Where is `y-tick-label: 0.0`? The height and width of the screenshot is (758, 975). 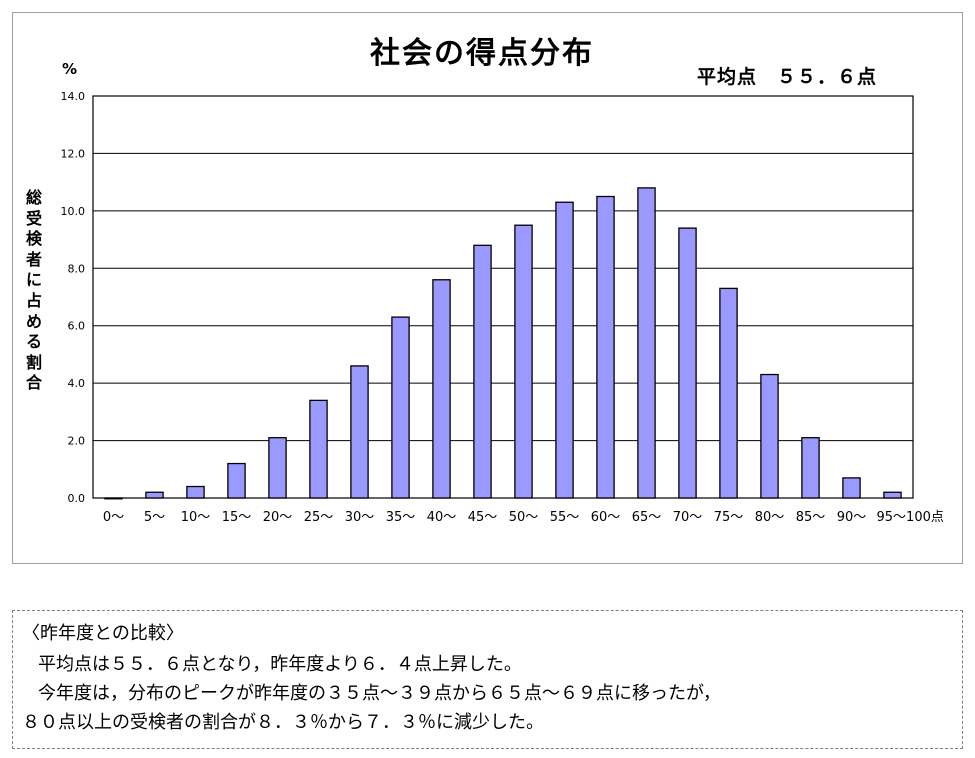
y-tick-label: 0.0 is located at coordinates (77, 498).